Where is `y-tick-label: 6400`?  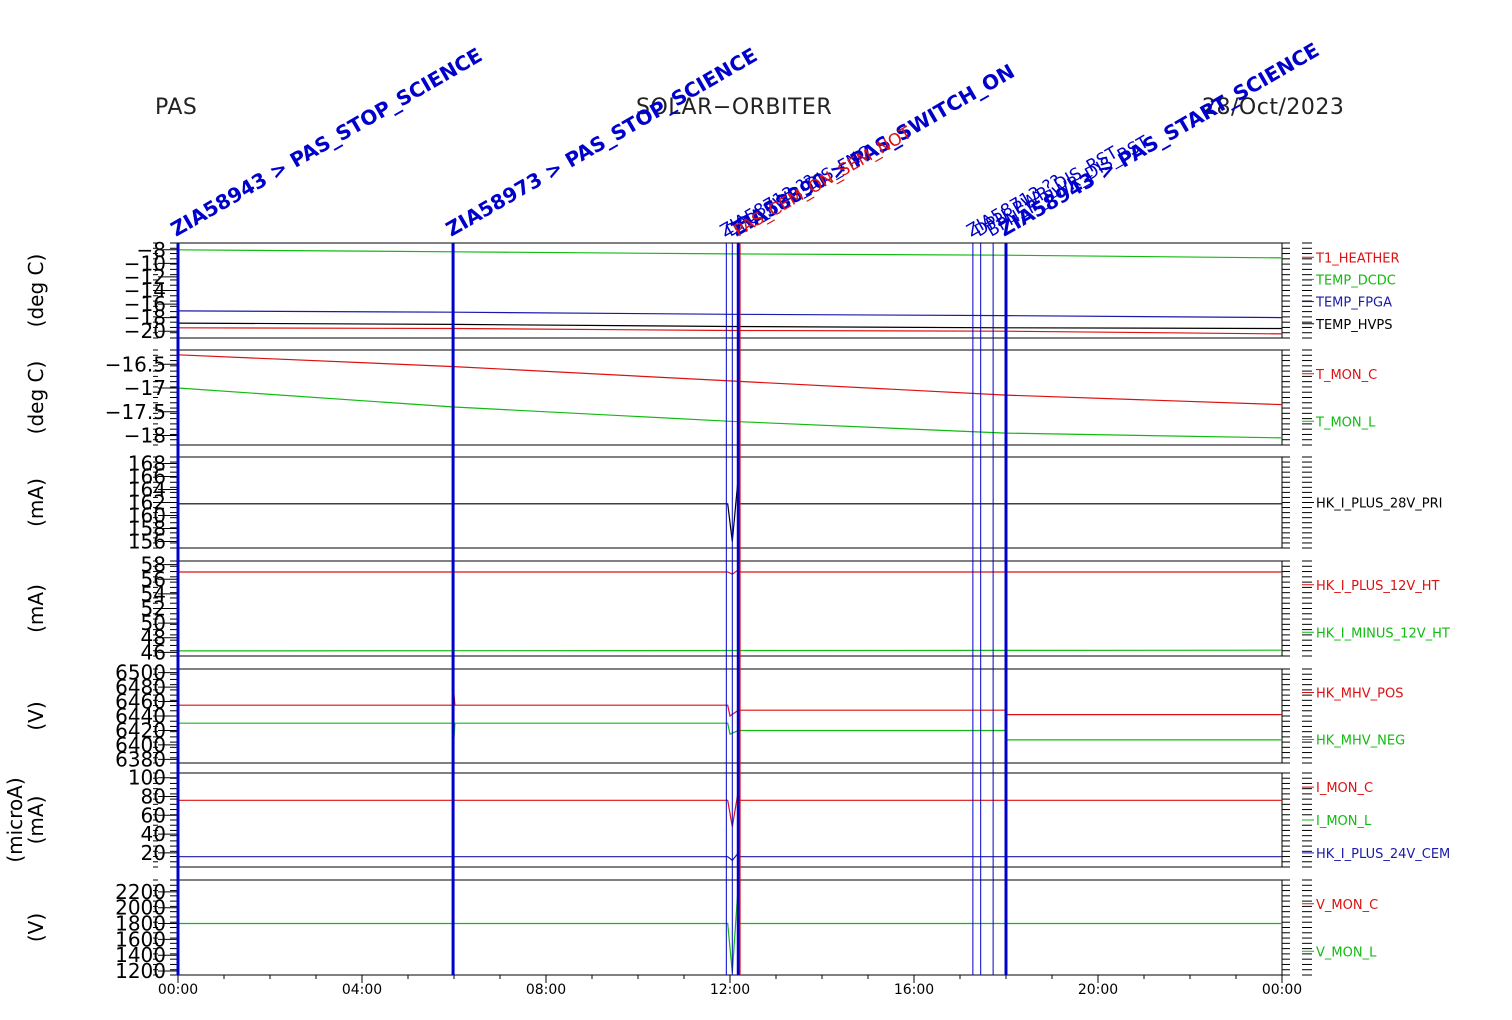 y-tick-label: 6400 is located at coordinates (140, 745).